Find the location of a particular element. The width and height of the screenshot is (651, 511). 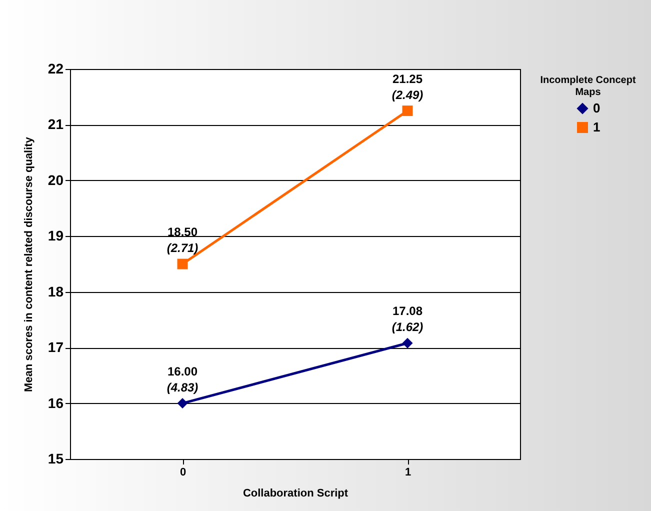

legend-label: 0 is located at coordinates (596, 108).